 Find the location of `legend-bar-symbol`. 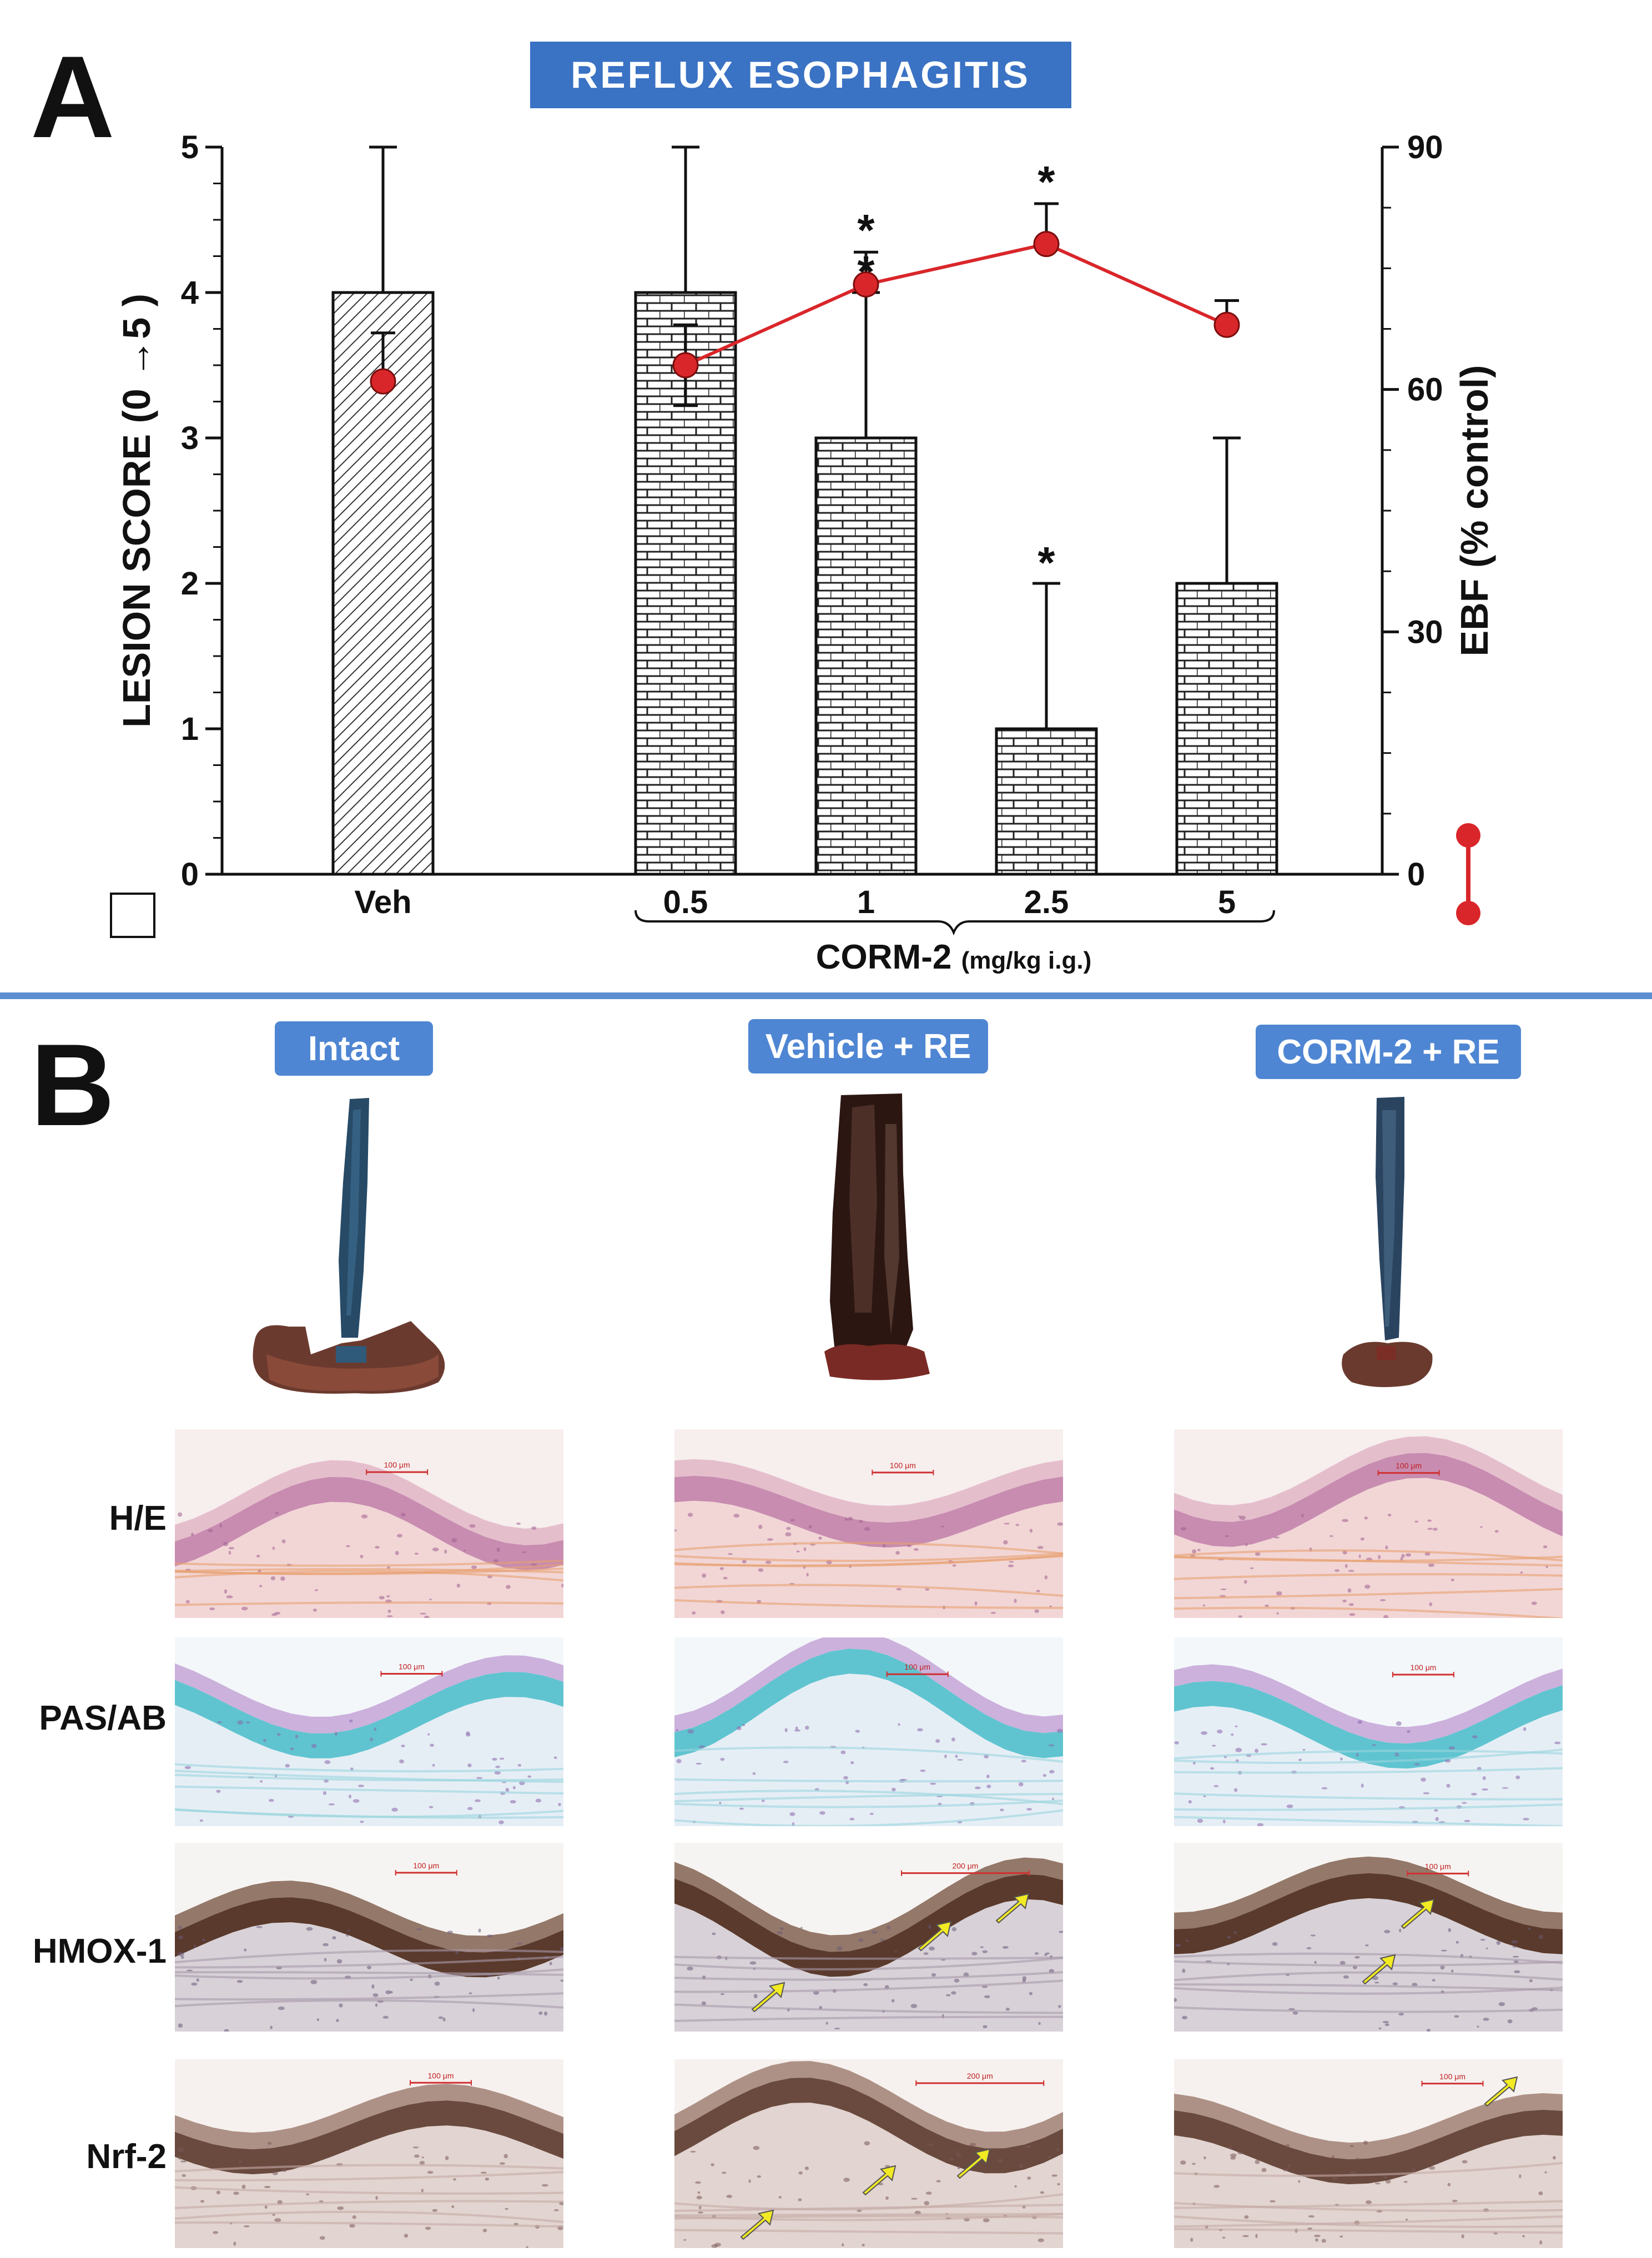

legend-bar-symbol is located at coordinates (132, 916).